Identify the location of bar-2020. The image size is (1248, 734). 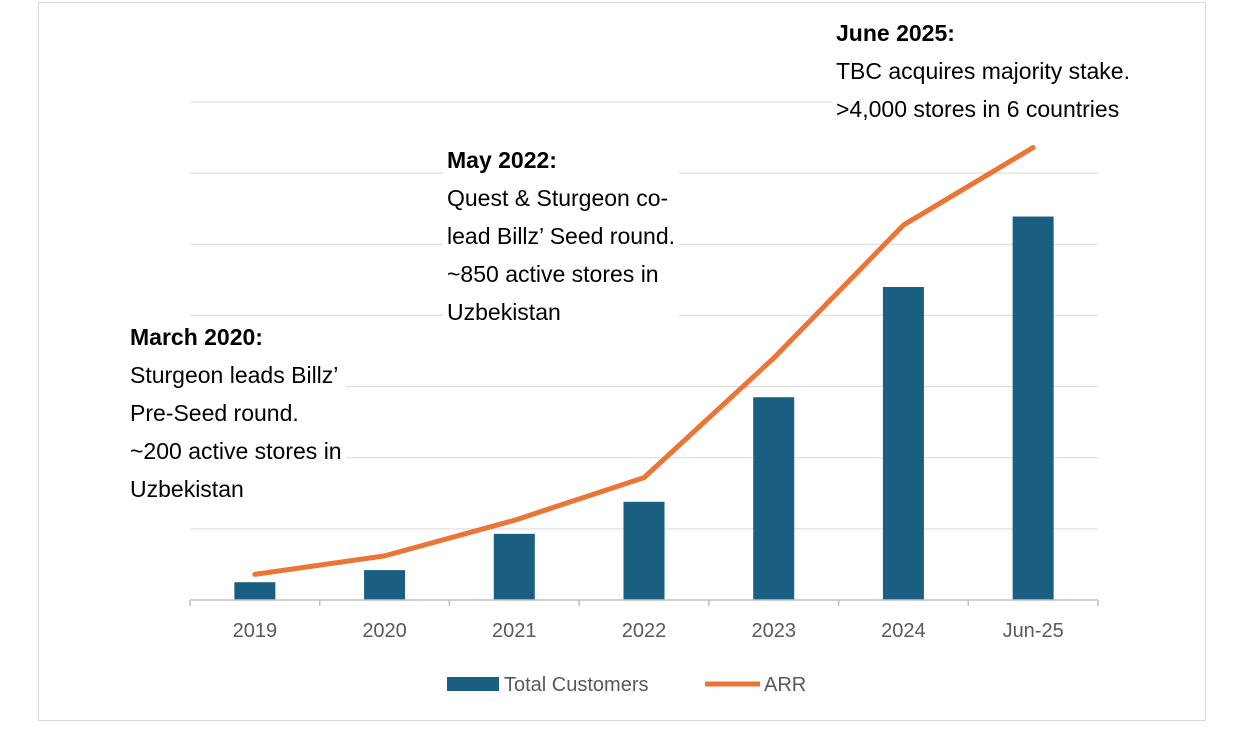
(385, 585).